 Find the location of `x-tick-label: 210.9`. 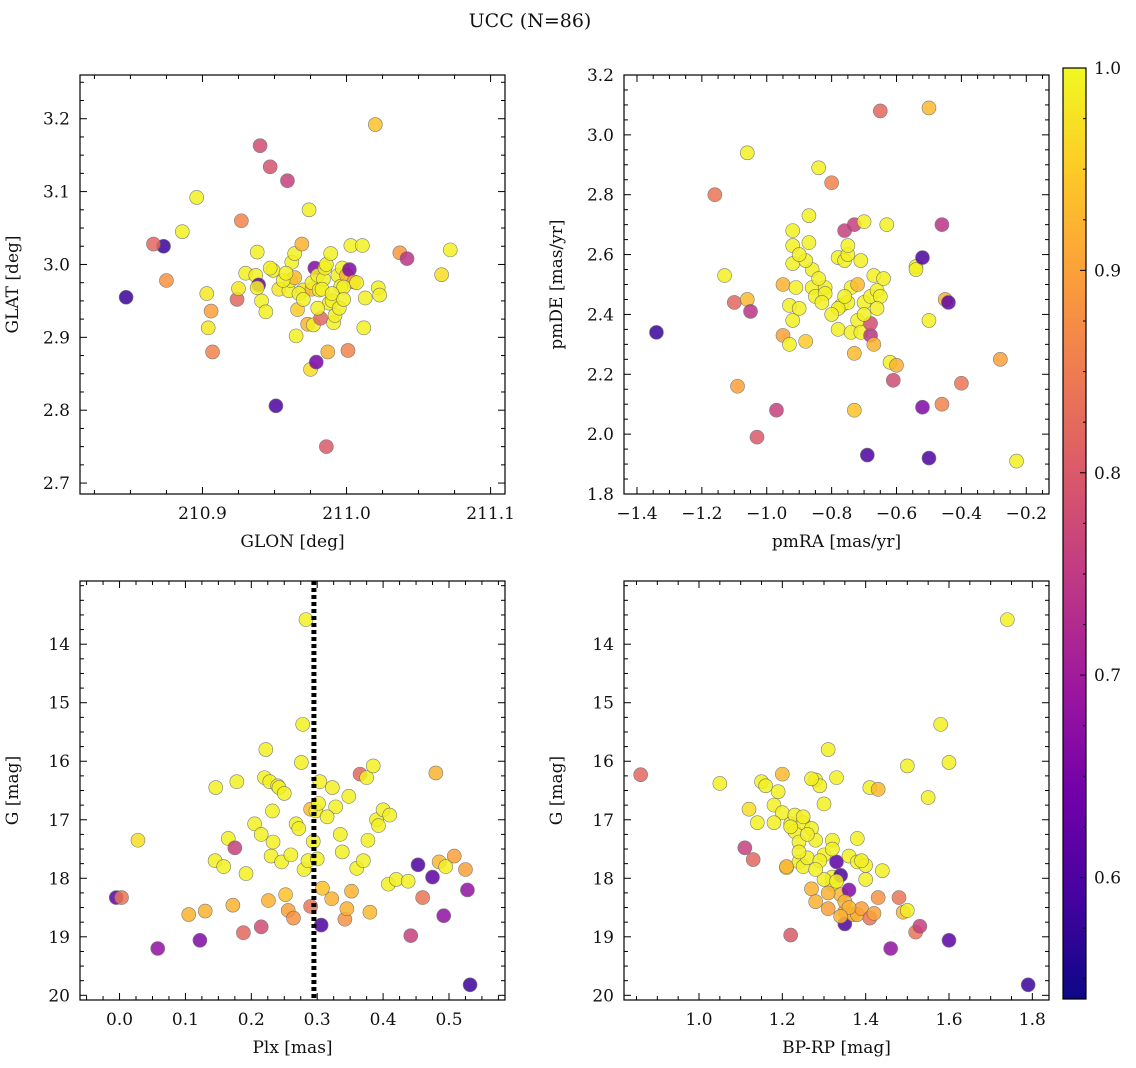

x-tick-label: 210.9 is located at coordinates (202, 514).